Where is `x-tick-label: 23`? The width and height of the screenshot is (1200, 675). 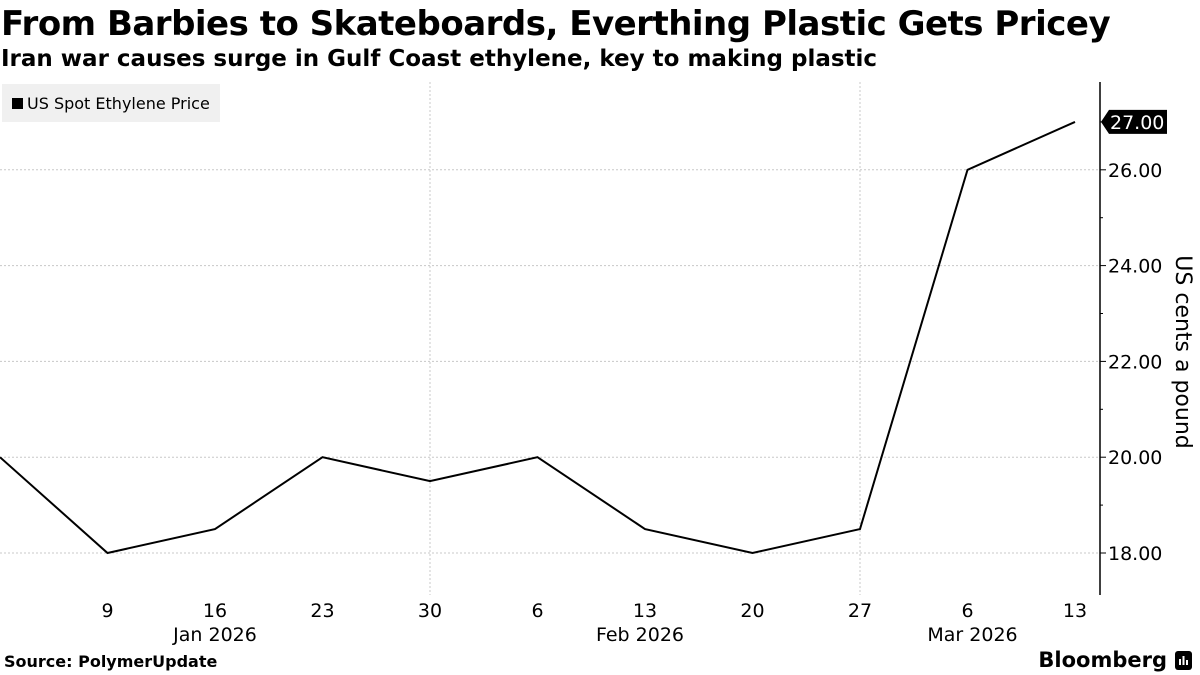
x-tick-label: 23 is located at coordinates (322, 611).